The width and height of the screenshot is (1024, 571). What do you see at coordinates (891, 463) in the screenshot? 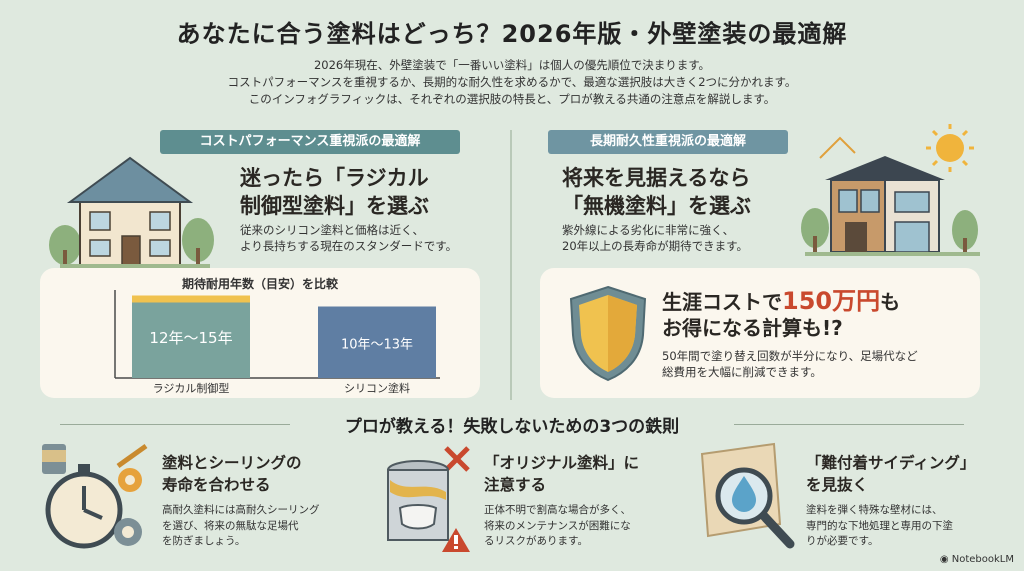
I see `tip-head-line: 「難付着サイディング」` at bounding box center [891, 463].